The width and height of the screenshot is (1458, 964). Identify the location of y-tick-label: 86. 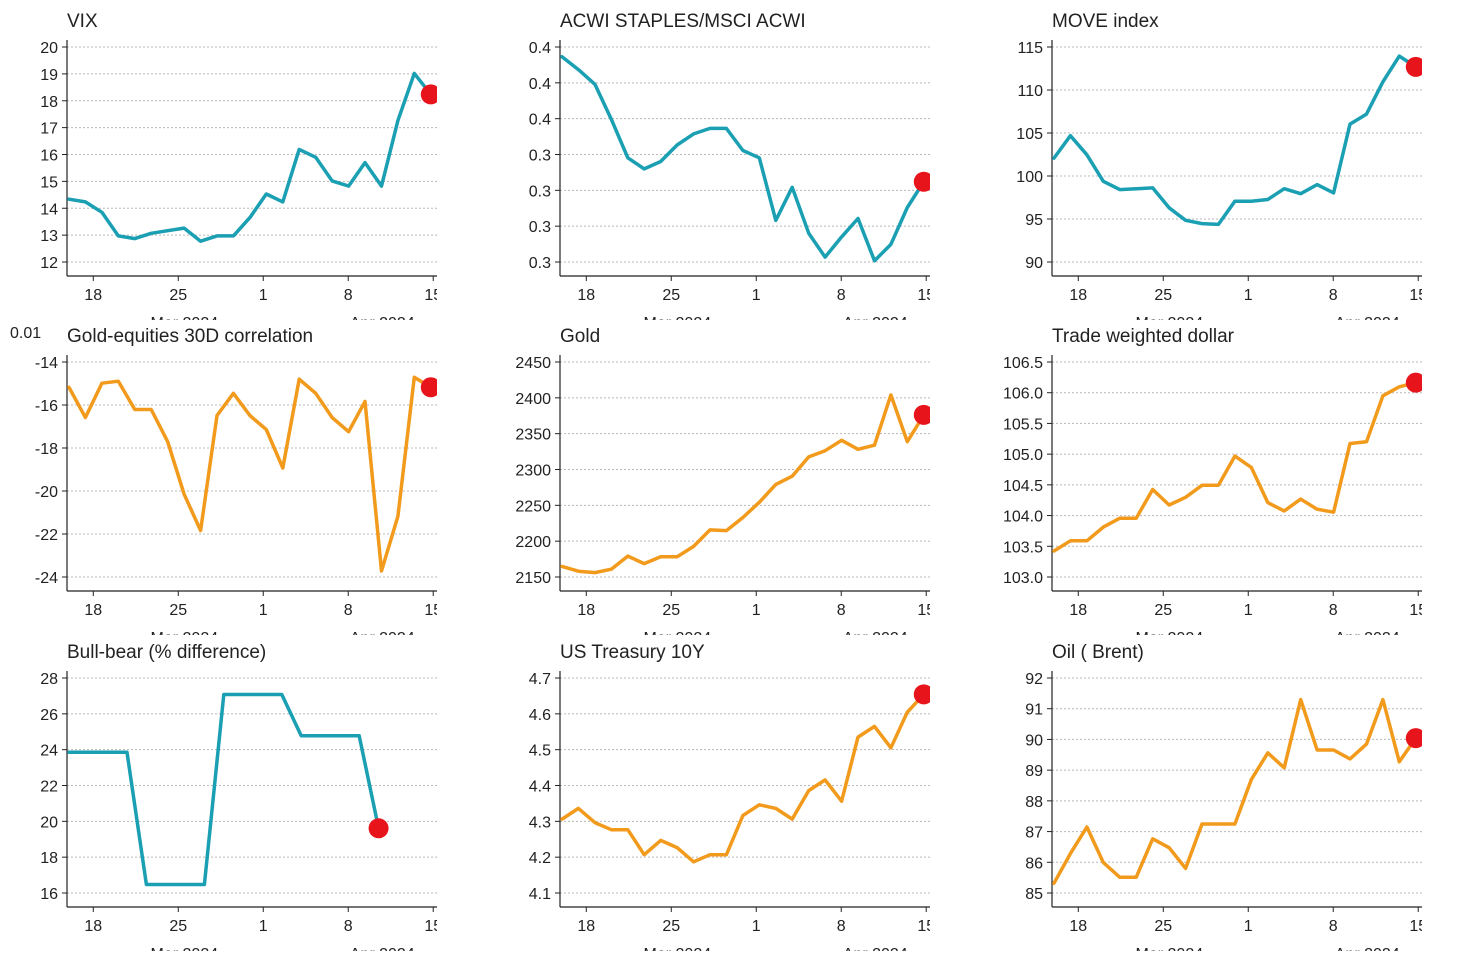
(1034, 863).